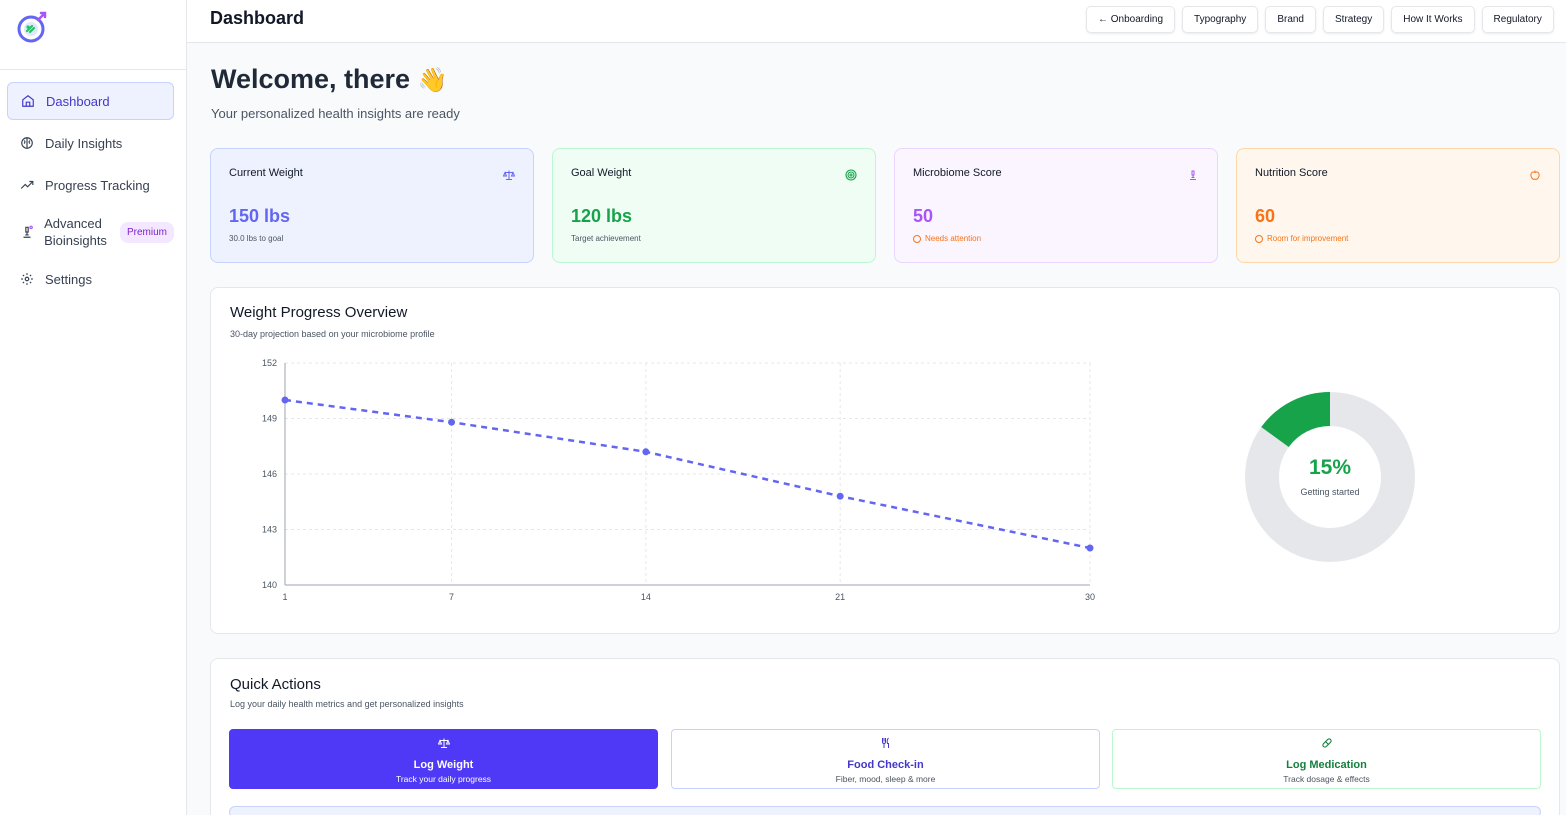 The width and height of the screenshot is (1566, 815). I want to click on stat-note-text: Room for improvement, so click(1308, 238).